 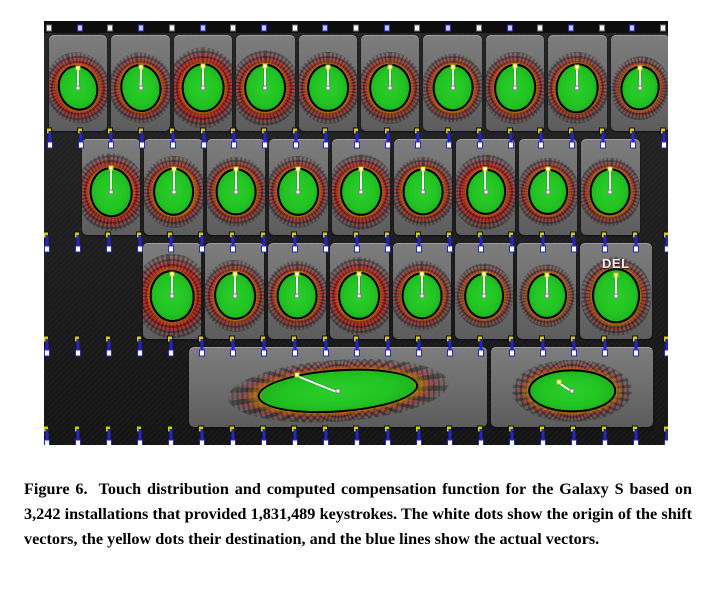 I want to click on key-w, so click(x=140, y=83).